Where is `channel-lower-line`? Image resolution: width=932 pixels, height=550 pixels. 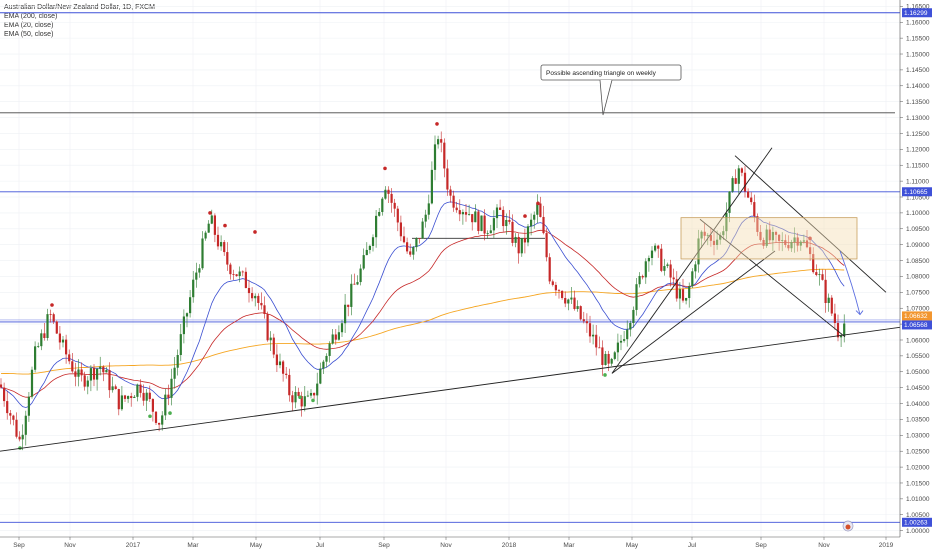 channel-lower-line is located at coordinates (693, 312).